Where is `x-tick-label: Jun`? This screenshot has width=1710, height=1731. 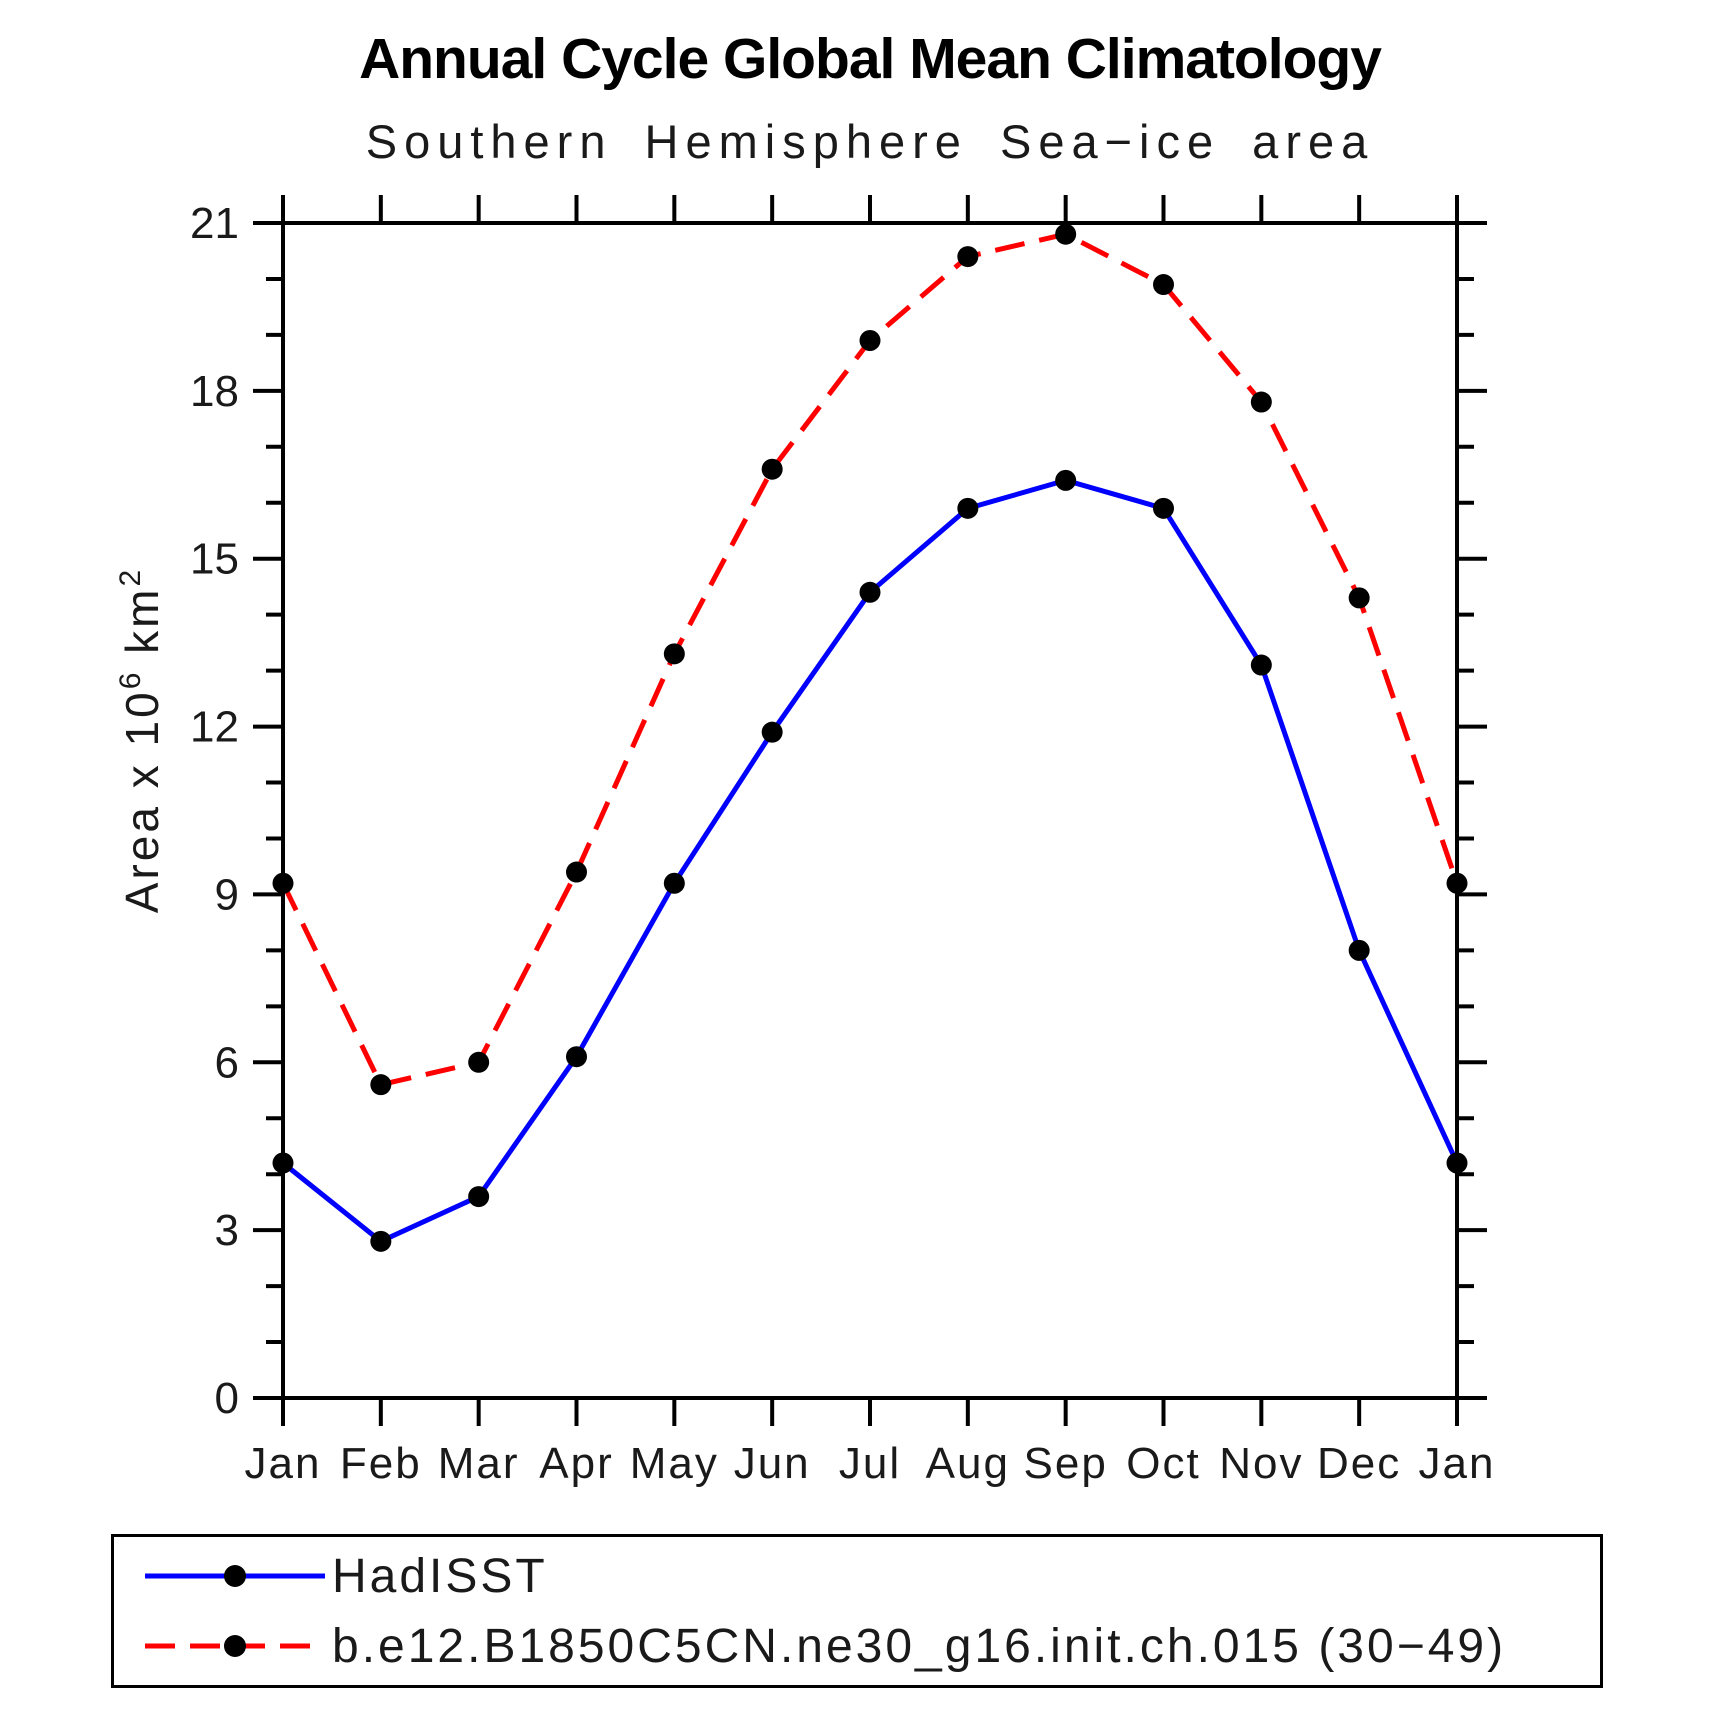 x-tick-label: Jun is located at coordinates (772, 1463).